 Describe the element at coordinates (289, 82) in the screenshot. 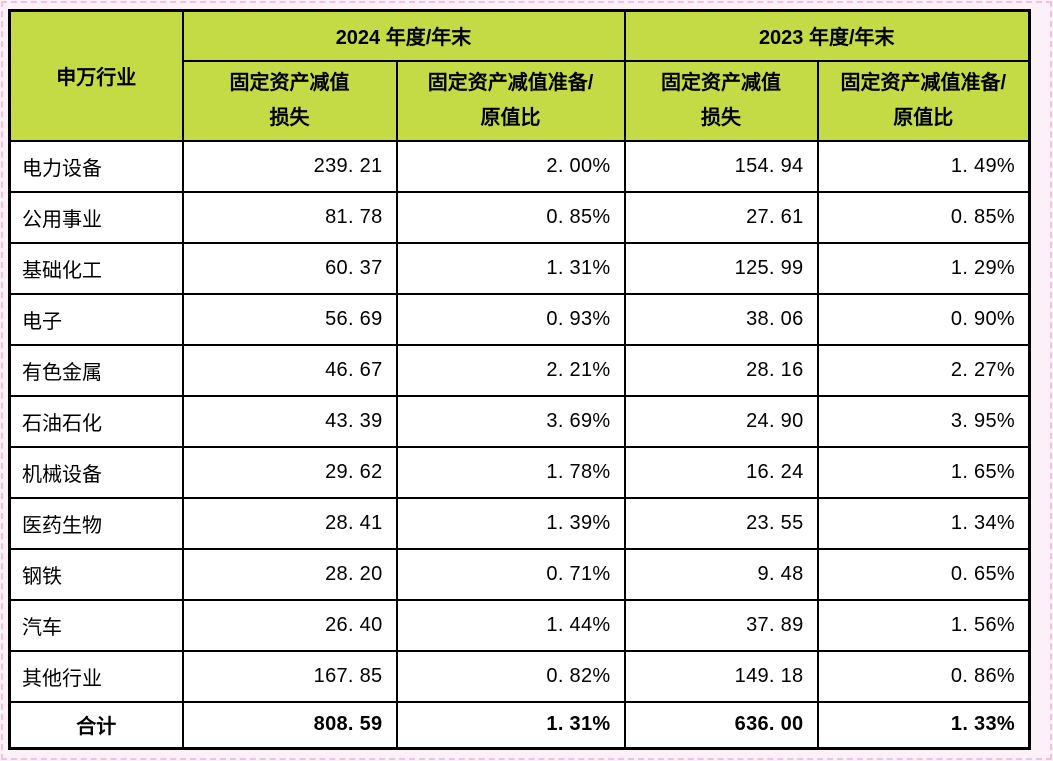

I see `subheader-loss-2024-line1: 固定资产减值` at that location.